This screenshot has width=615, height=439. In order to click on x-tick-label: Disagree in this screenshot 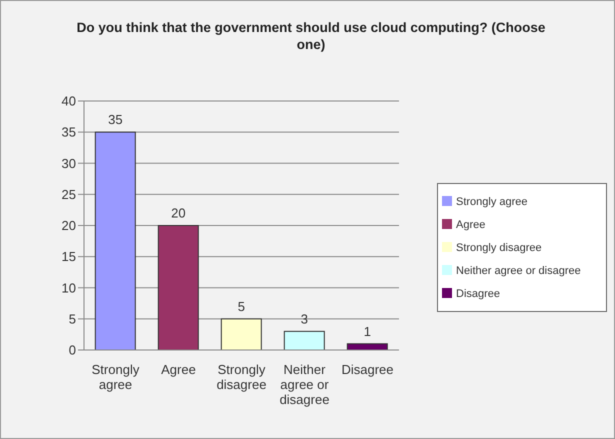, I will do `click(367, 369)`.